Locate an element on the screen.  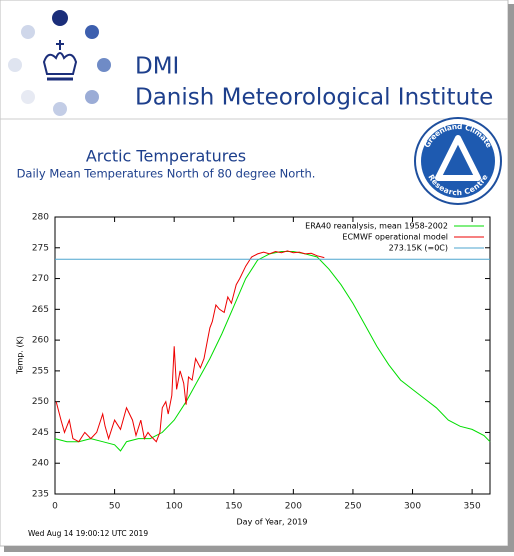
y-tick-label: 255 is located at coordinates (40, 371).